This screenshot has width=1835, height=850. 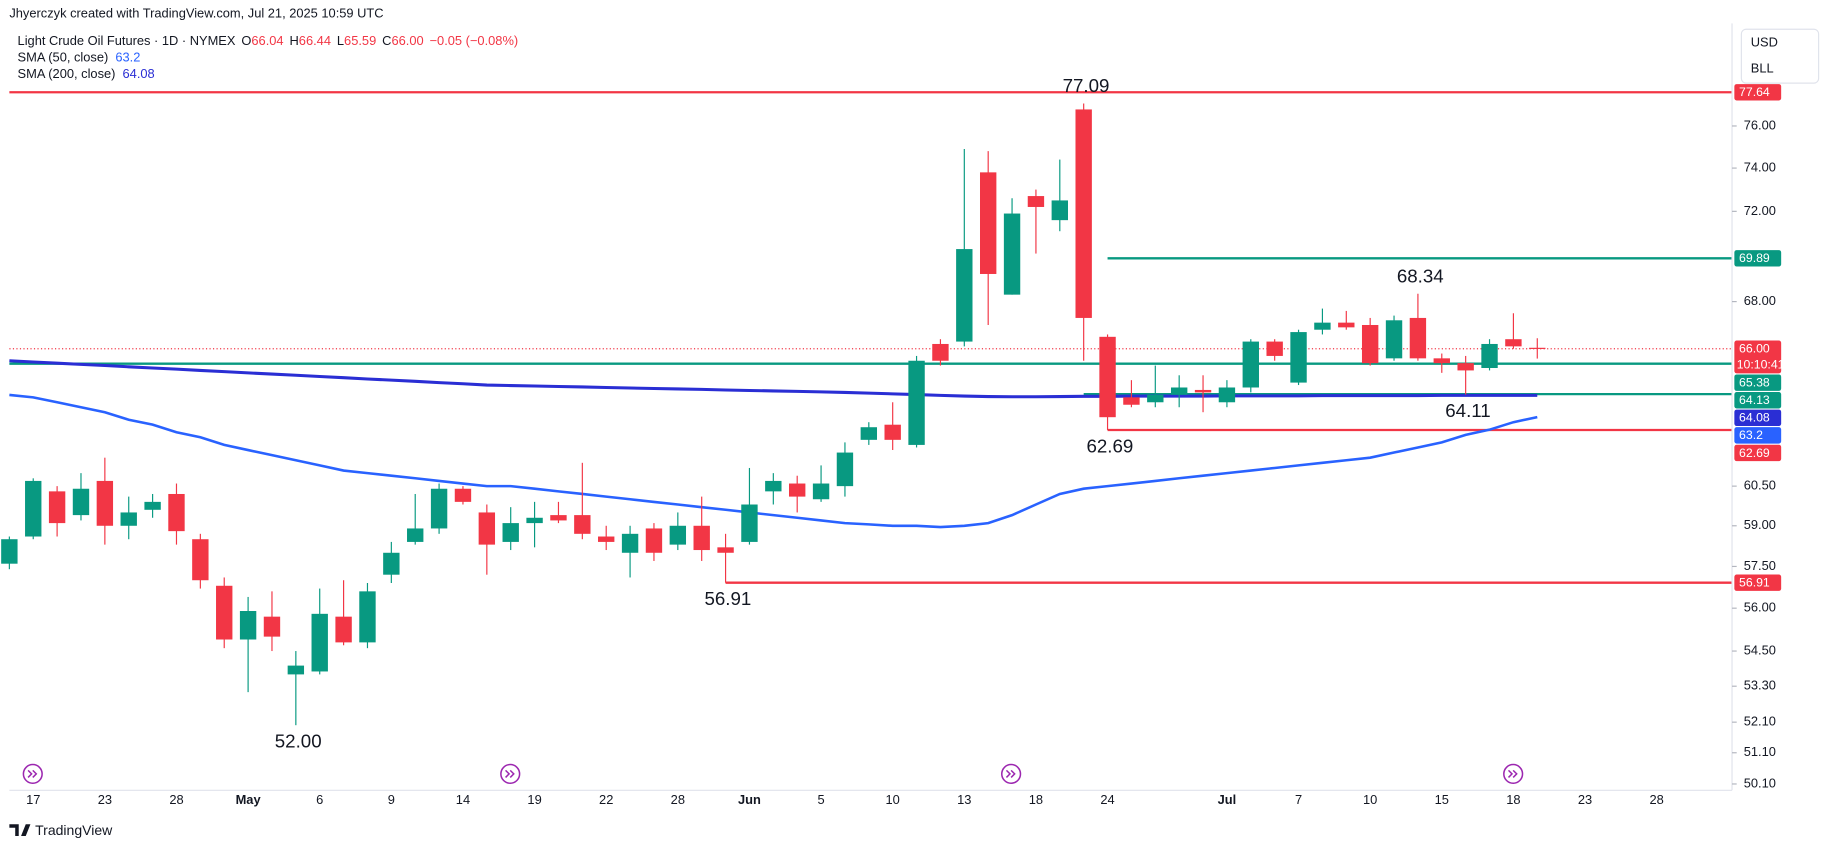 What do you see at coordinates (105, 799) in the screenshot?
I see `x-tick-label: 23` at bounding box center [105, 799].